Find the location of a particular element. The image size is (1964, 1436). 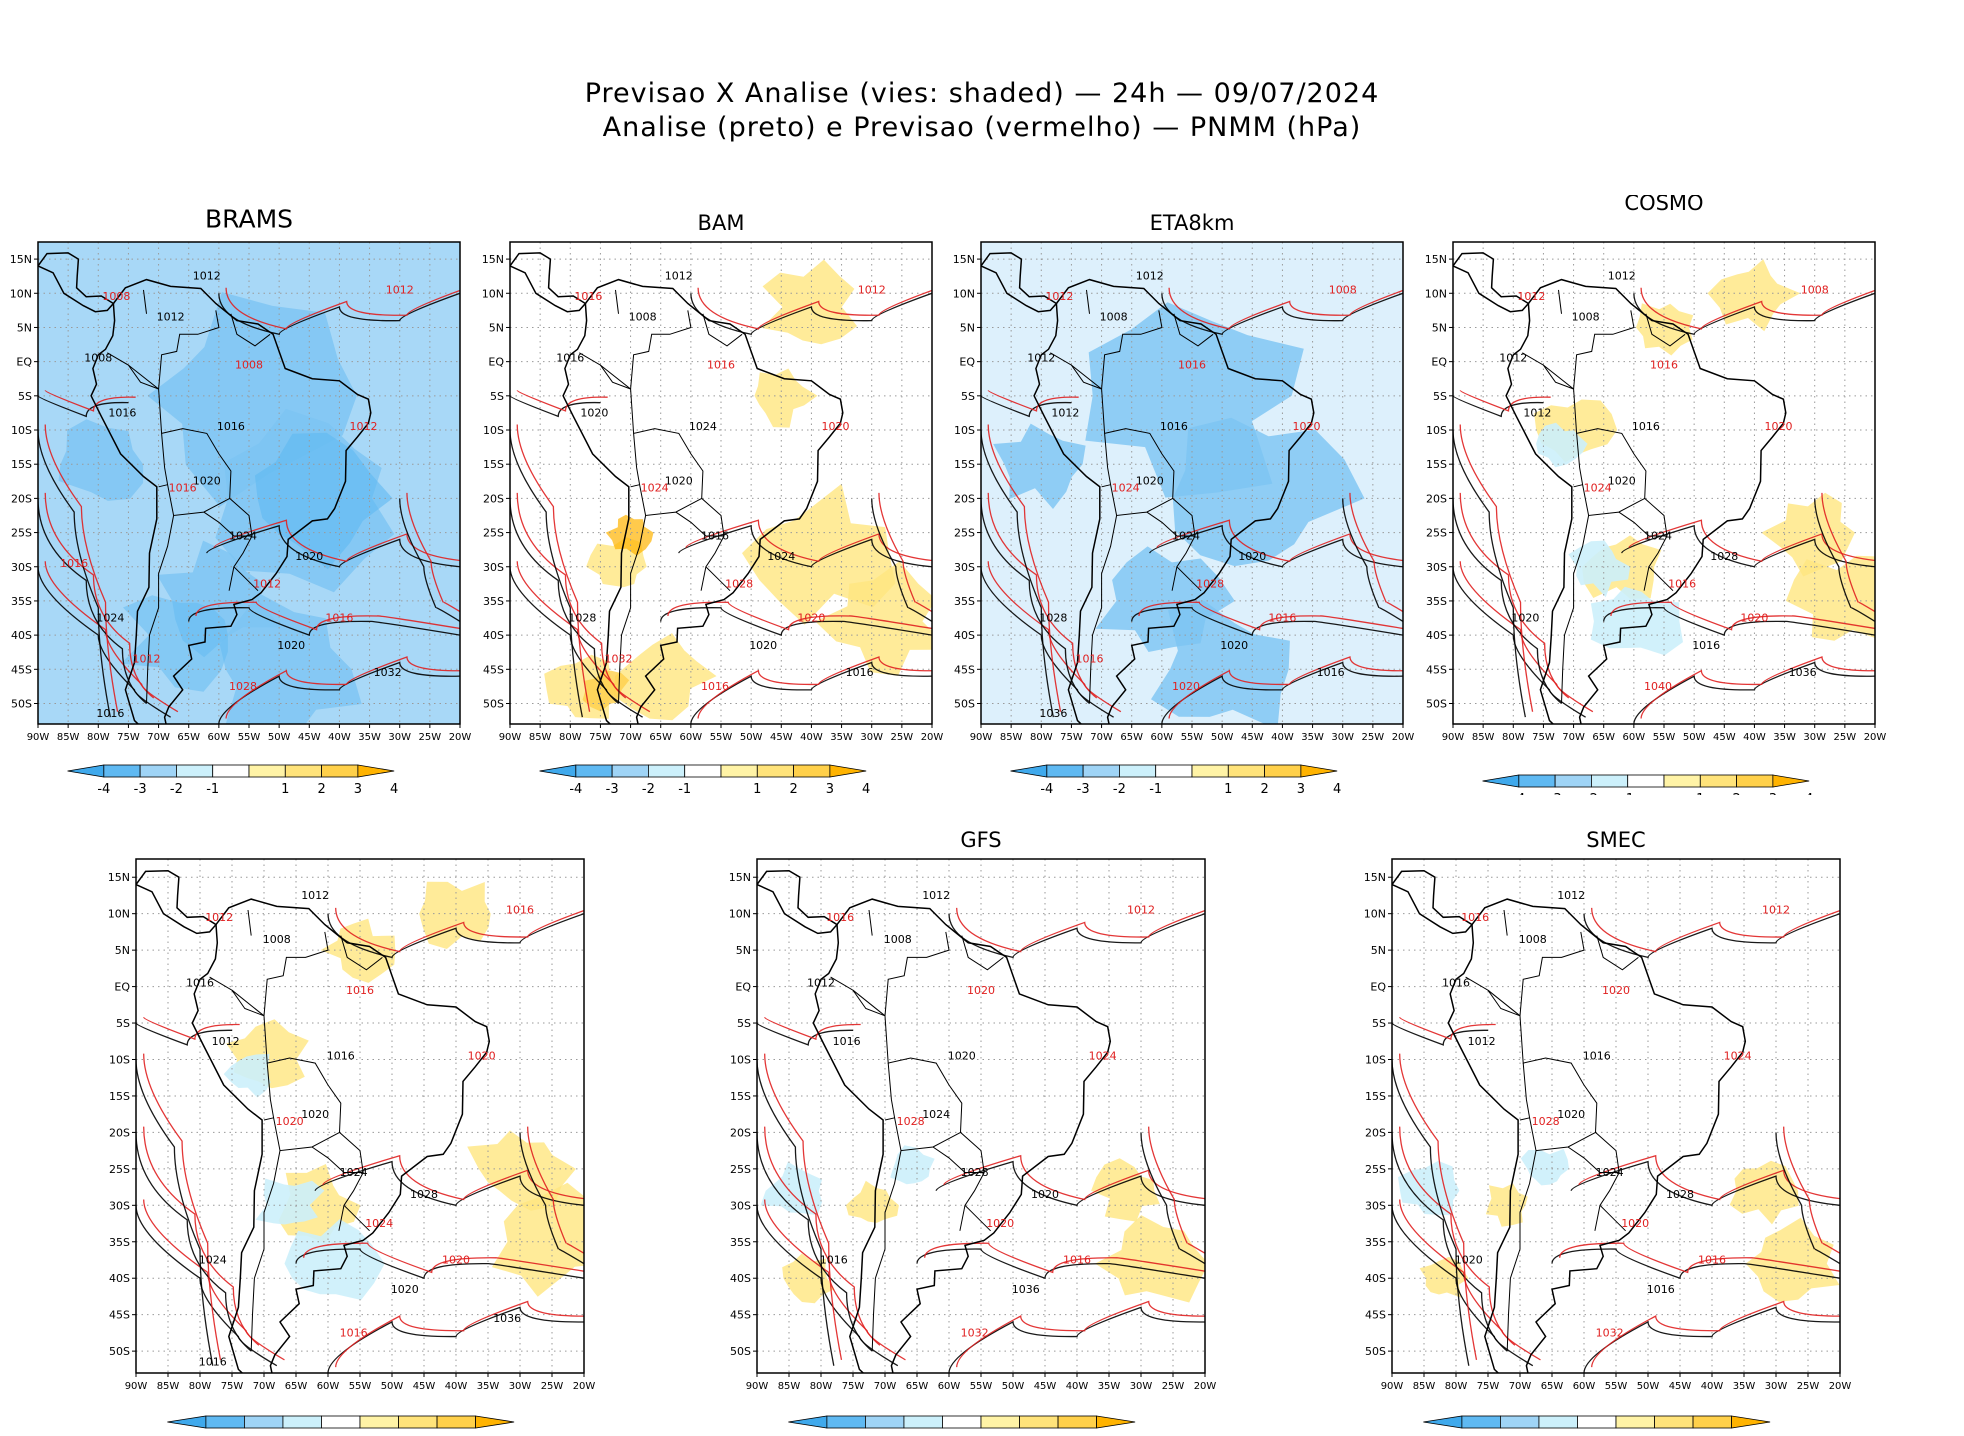

lat-label: 50S is located at coordinates (493, 703).